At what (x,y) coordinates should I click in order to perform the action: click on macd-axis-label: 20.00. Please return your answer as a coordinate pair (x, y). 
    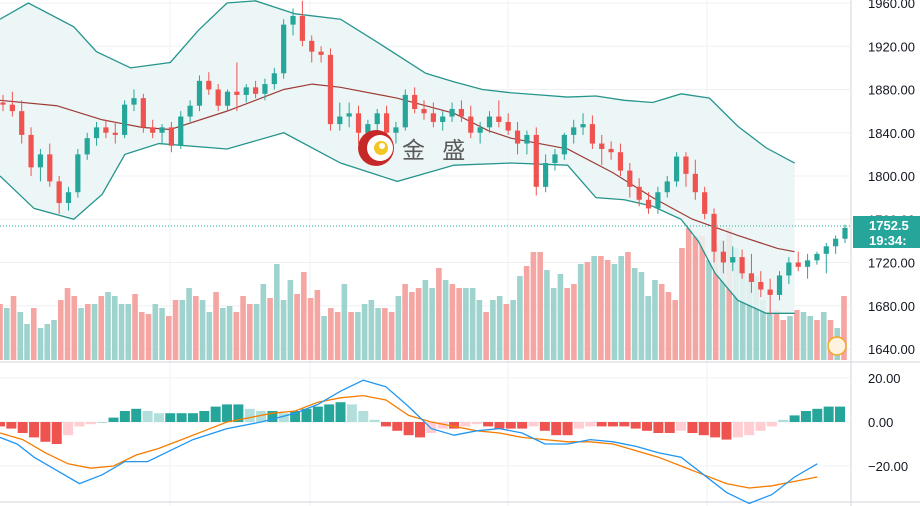
    Looking at the image, I should click on (884, 378).